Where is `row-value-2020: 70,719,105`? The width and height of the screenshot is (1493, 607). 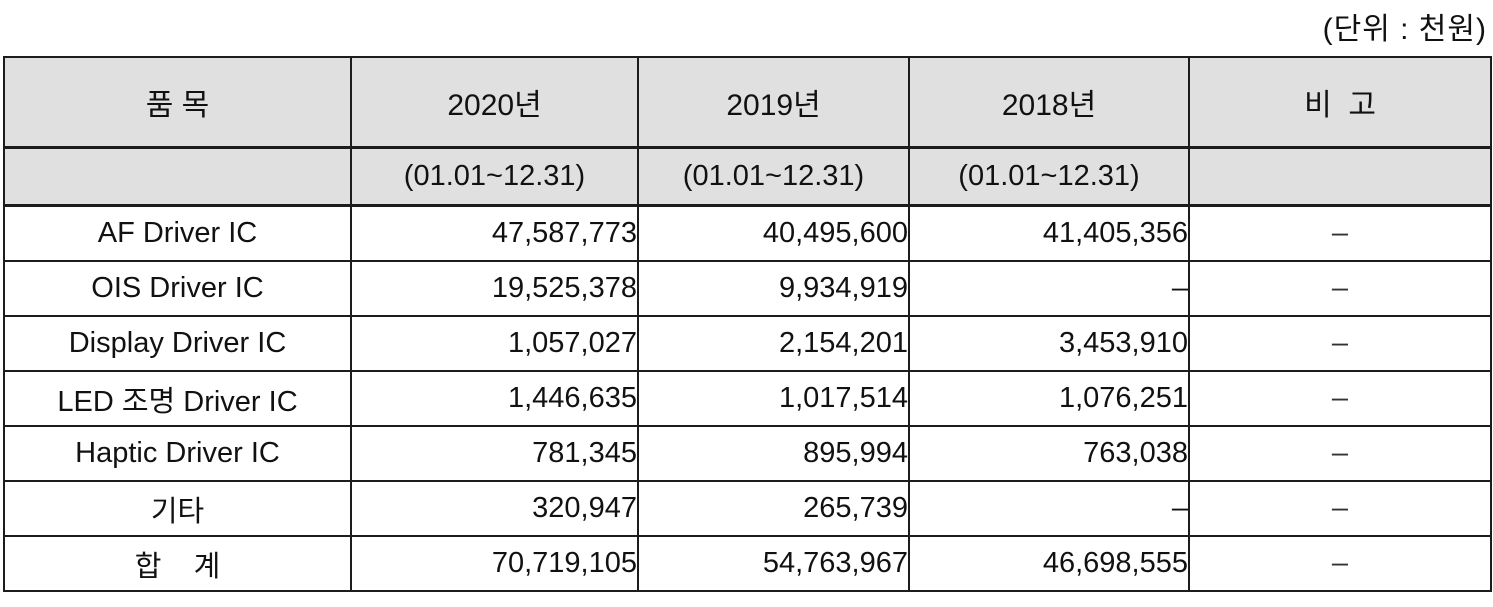 row-value-2020: 70,719,105 is located at coordinates (494, 563).